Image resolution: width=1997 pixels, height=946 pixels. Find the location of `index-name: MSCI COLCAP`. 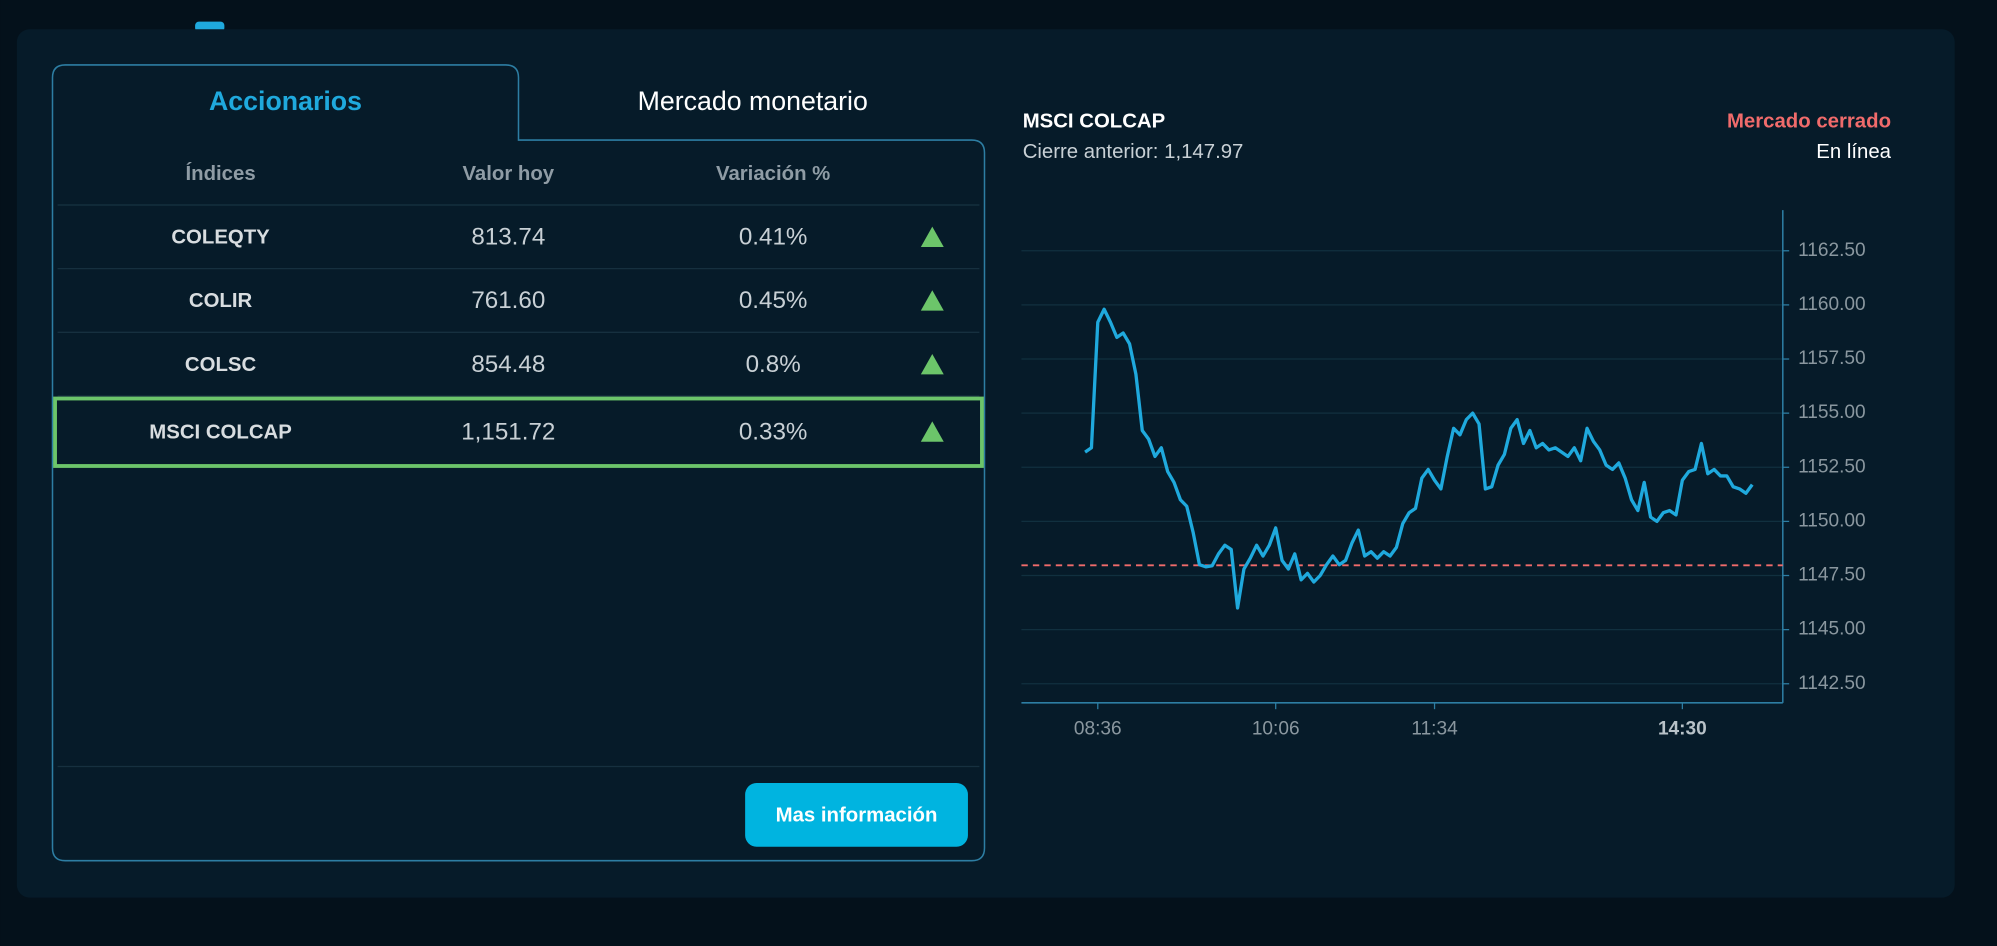

index-name: MSCI COLCAP is located at coordinates (220, 432).